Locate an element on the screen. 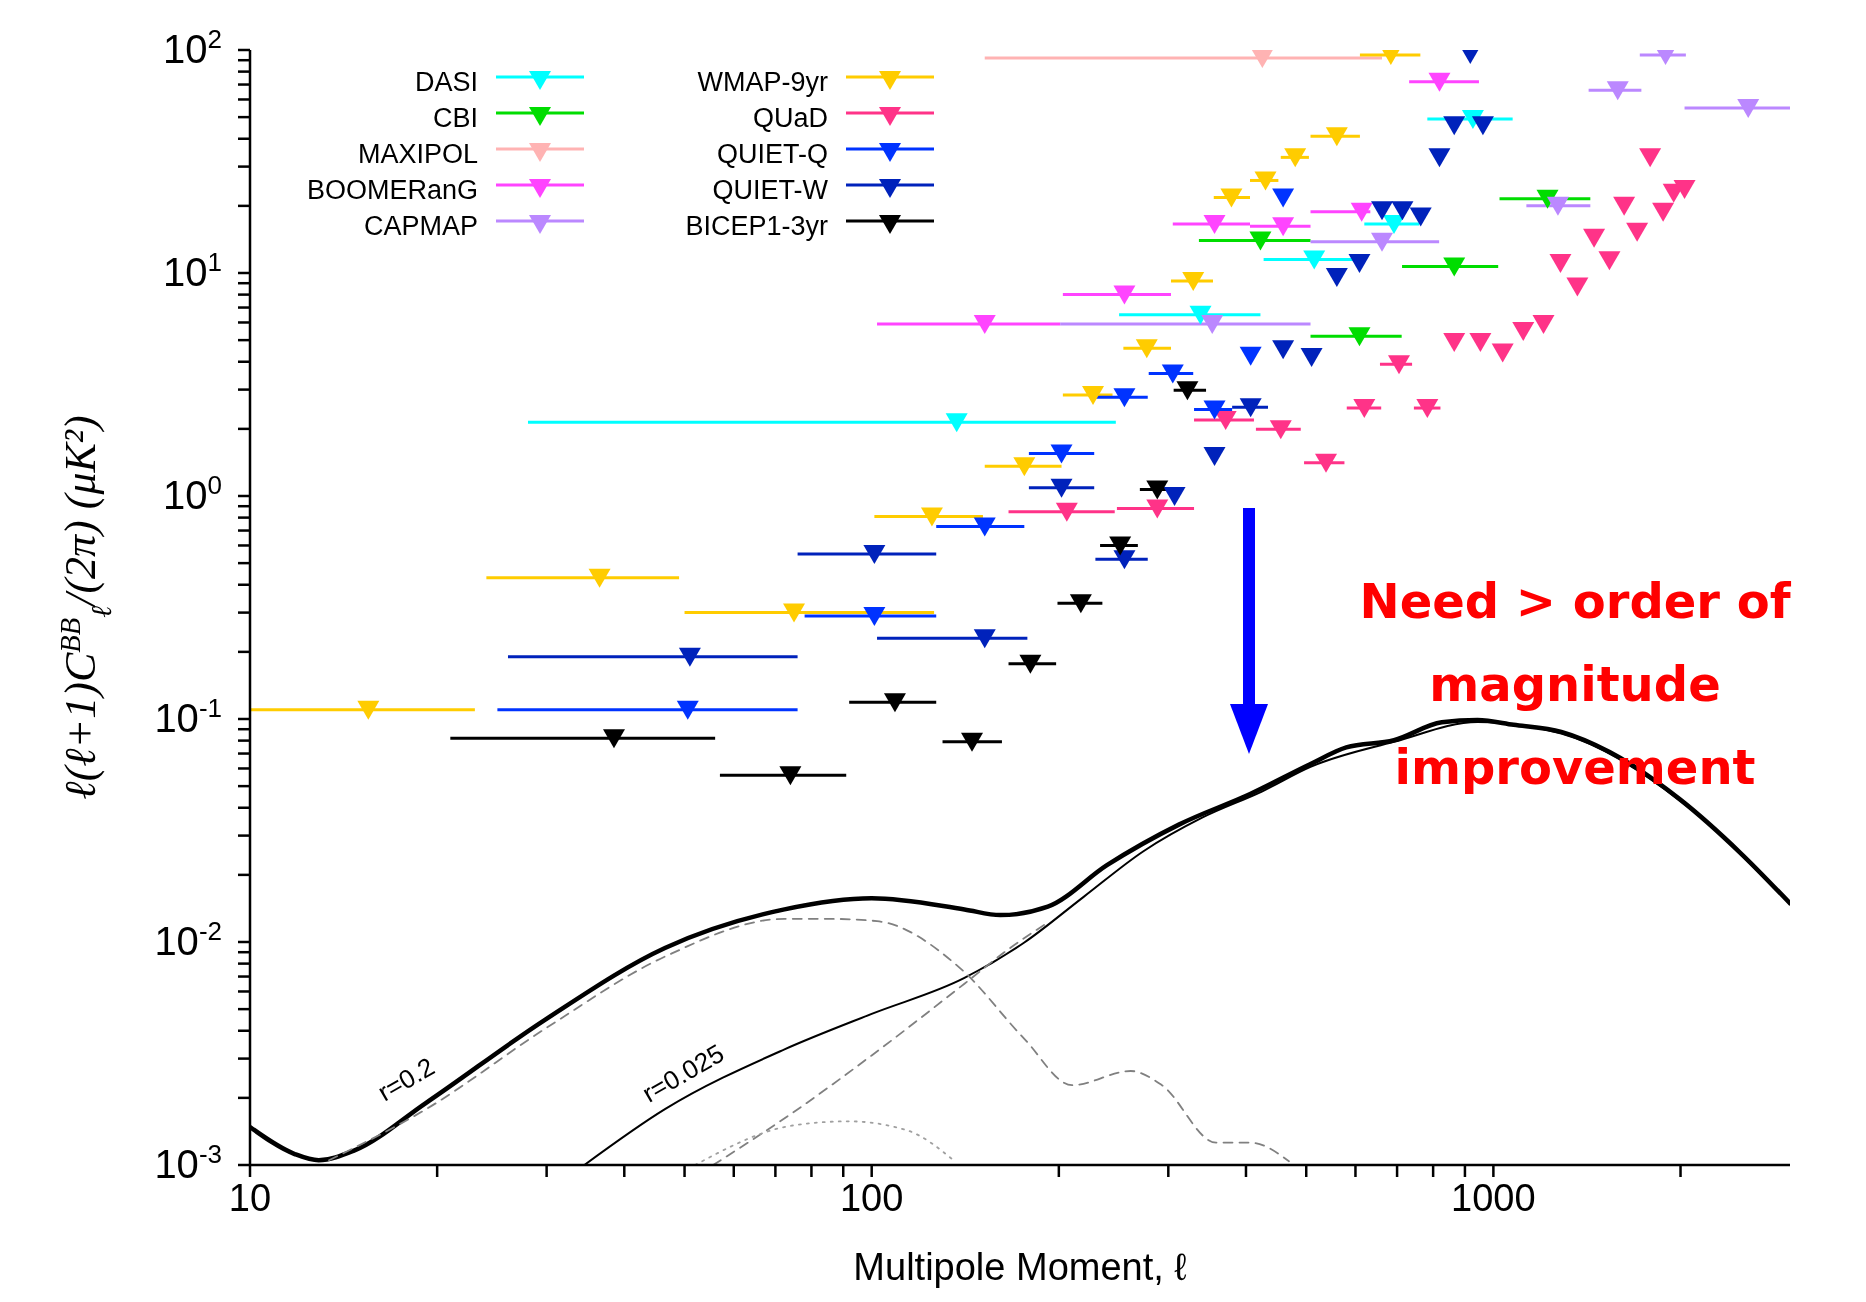 This screenshot has height=1302, width=1866. legend-label: WMAP-9yr is located at coordinates (762, 82).